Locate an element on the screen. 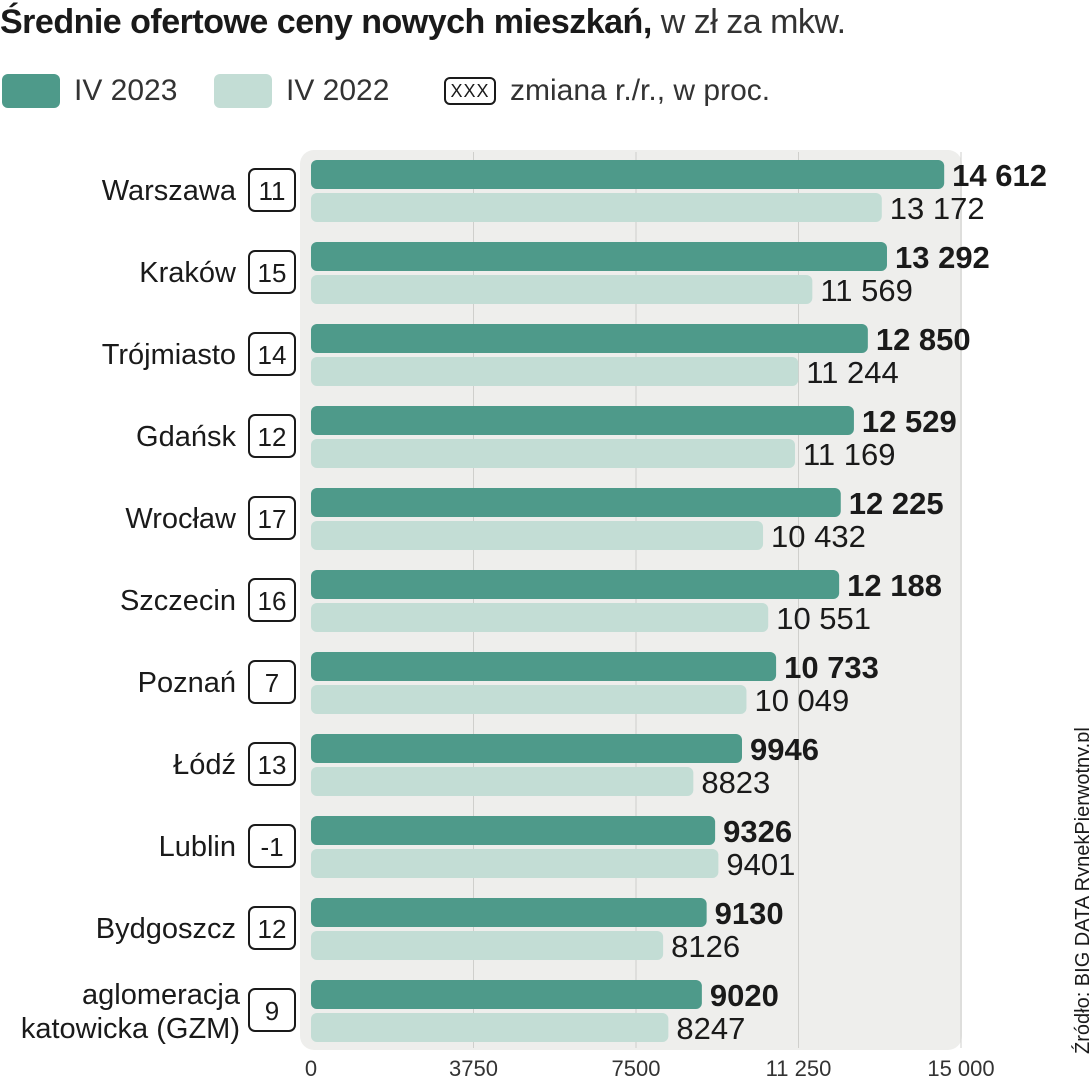  source-note: Źródło: BIG DATA RynekPierwotny.pl is located at coordinates (1080, 890).